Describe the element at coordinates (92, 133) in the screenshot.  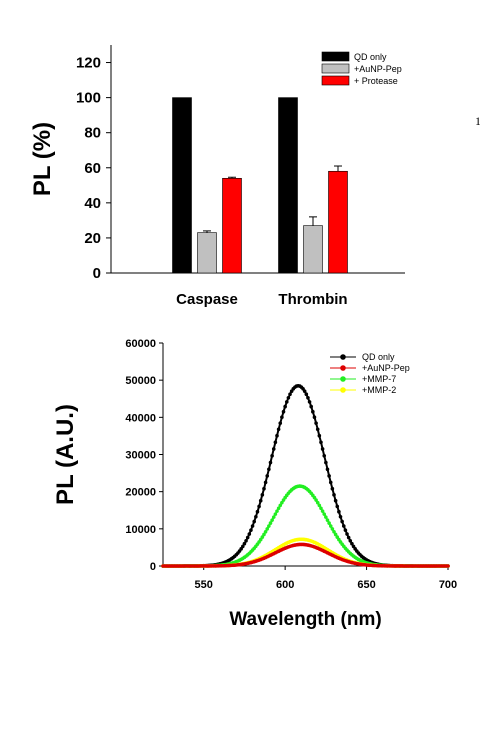
I see `y-tick-label: 80` at that location.